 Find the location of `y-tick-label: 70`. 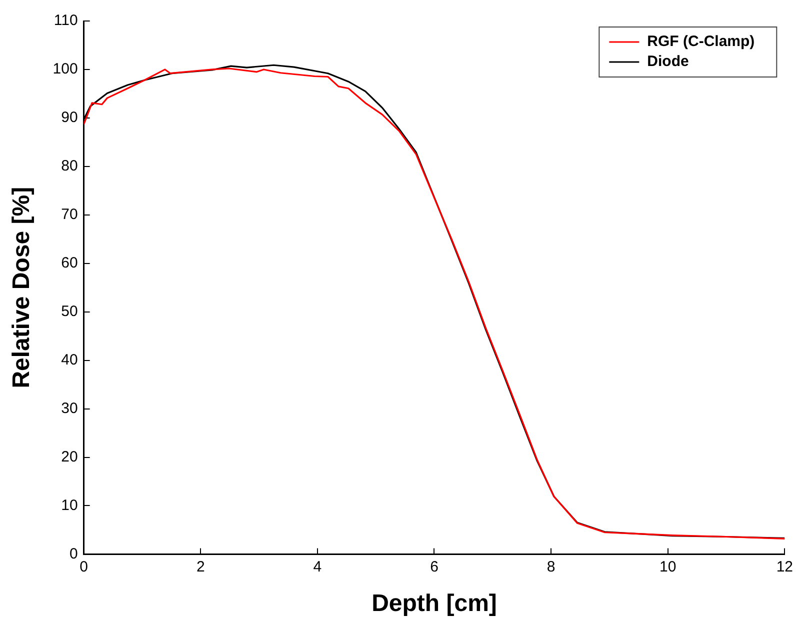

y-tick-label: 70 is located at coordinates (69, 215).